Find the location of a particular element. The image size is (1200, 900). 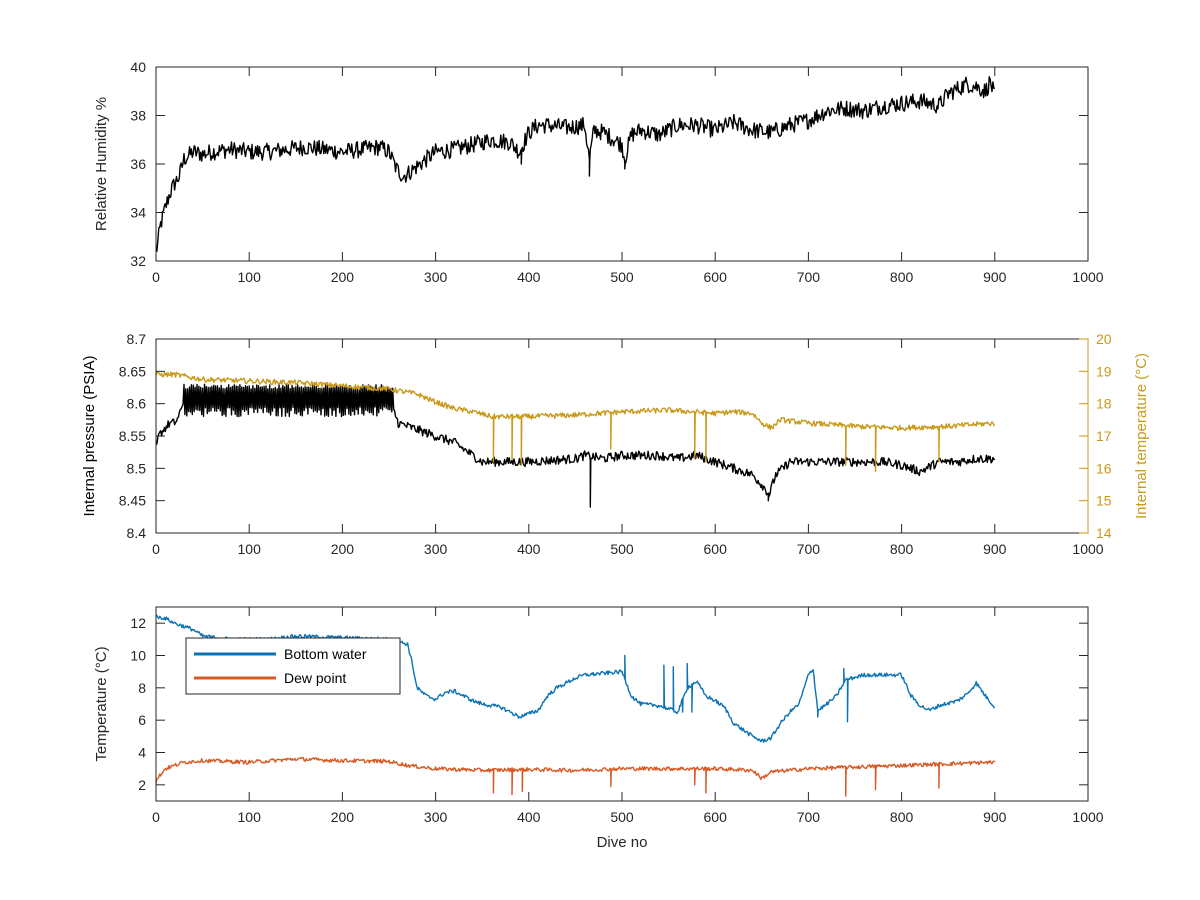

y-tick-label: 8.65 is located at coordinates (132, 371).